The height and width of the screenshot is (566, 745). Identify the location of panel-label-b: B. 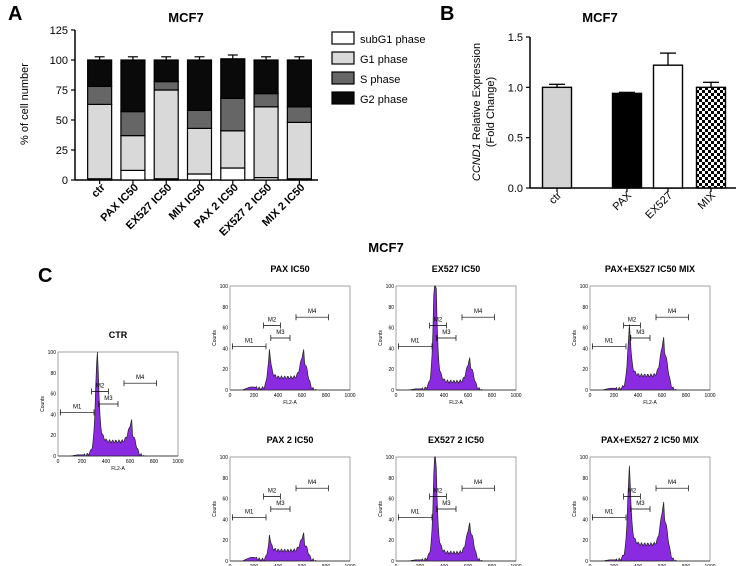
(447, 14).